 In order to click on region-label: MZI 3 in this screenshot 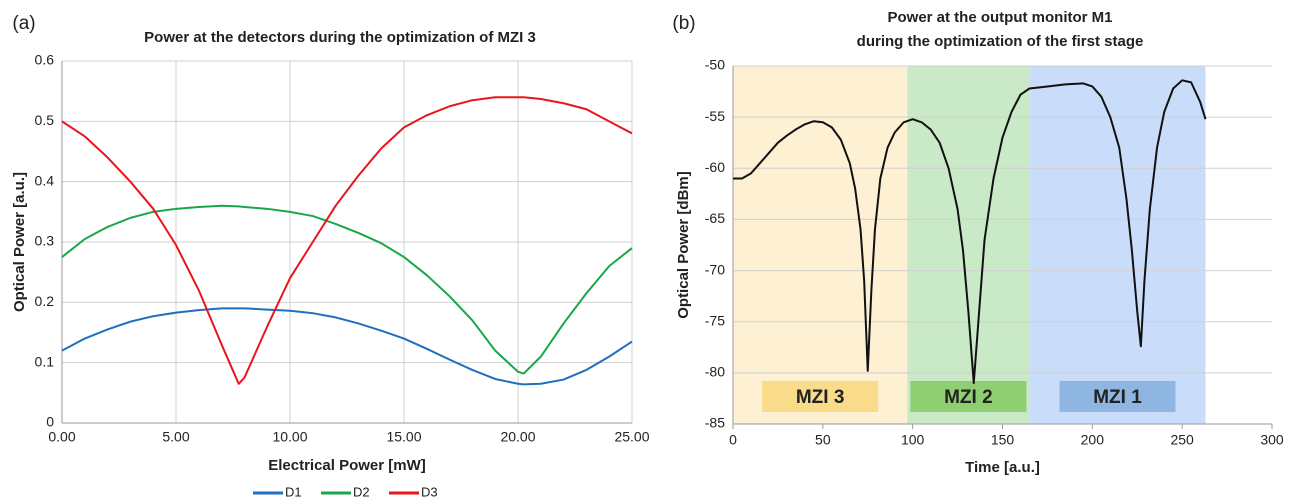, I will do `click(820, 397)`.